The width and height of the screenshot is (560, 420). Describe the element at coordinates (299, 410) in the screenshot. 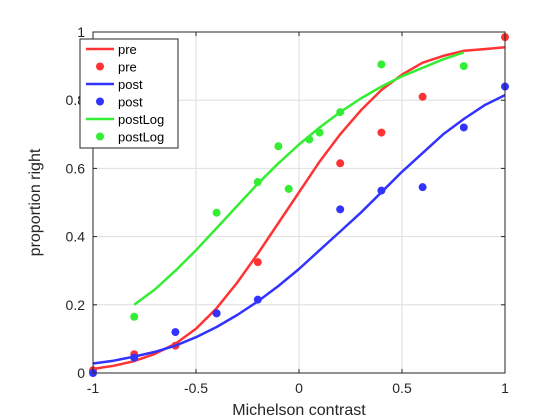

I see `x-axis-label: Michelson contrast` at that location.